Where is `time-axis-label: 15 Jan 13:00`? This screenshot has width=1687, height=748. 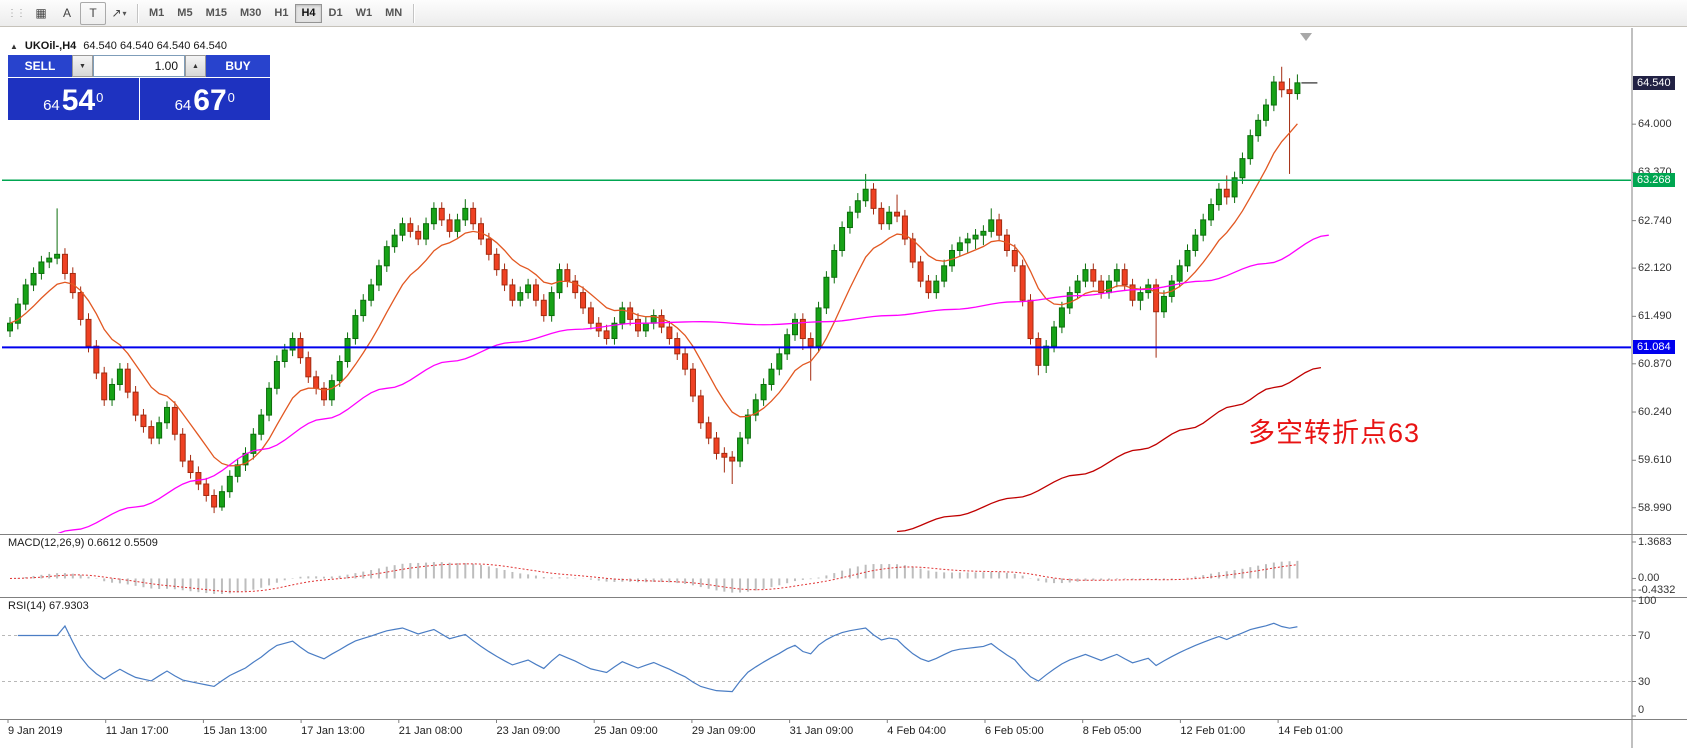 time-axis-label: 15 Jan 13:00 is located at coordinates (235, 731).